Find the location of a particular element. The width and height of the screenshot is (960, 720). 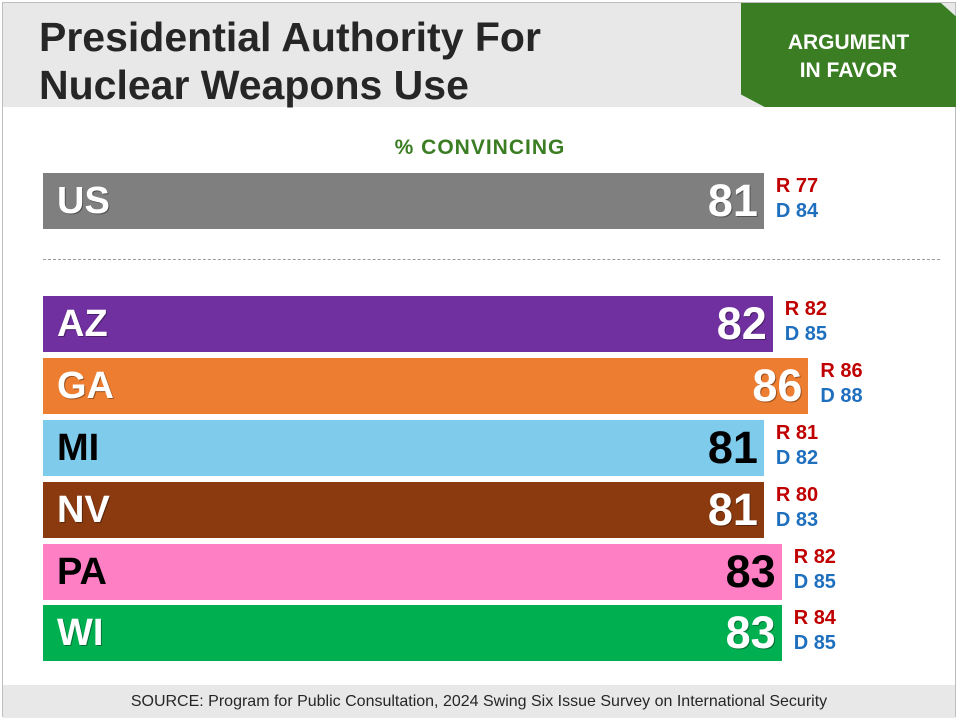

bar-ga: GA 86 is located at coordinates (426, 386).